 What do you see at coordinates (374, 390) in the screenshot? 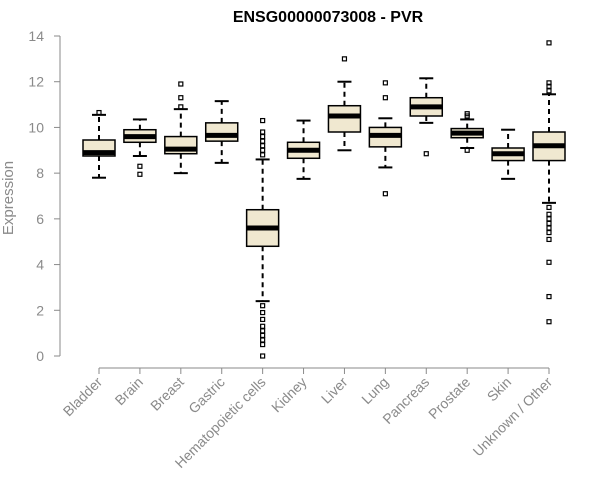
I see `x-tick-label: Lung` at bounding box center [374, 390].